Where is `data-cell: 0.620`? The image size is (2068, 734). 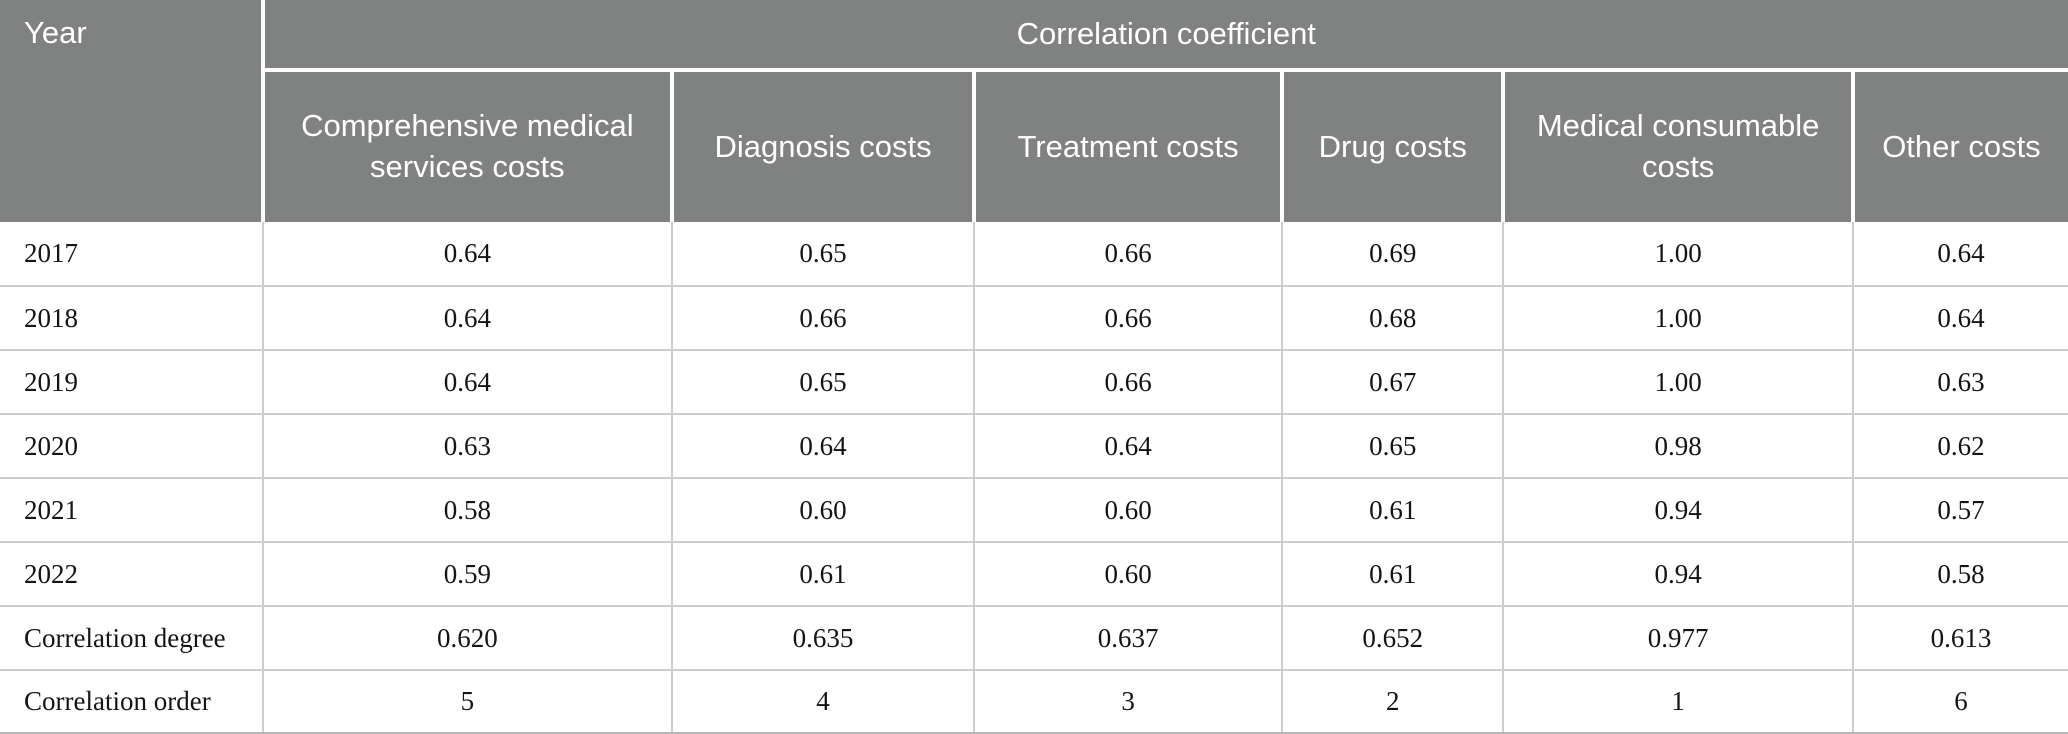 data-cell: 0.620 is located at coordinates (467, 638).